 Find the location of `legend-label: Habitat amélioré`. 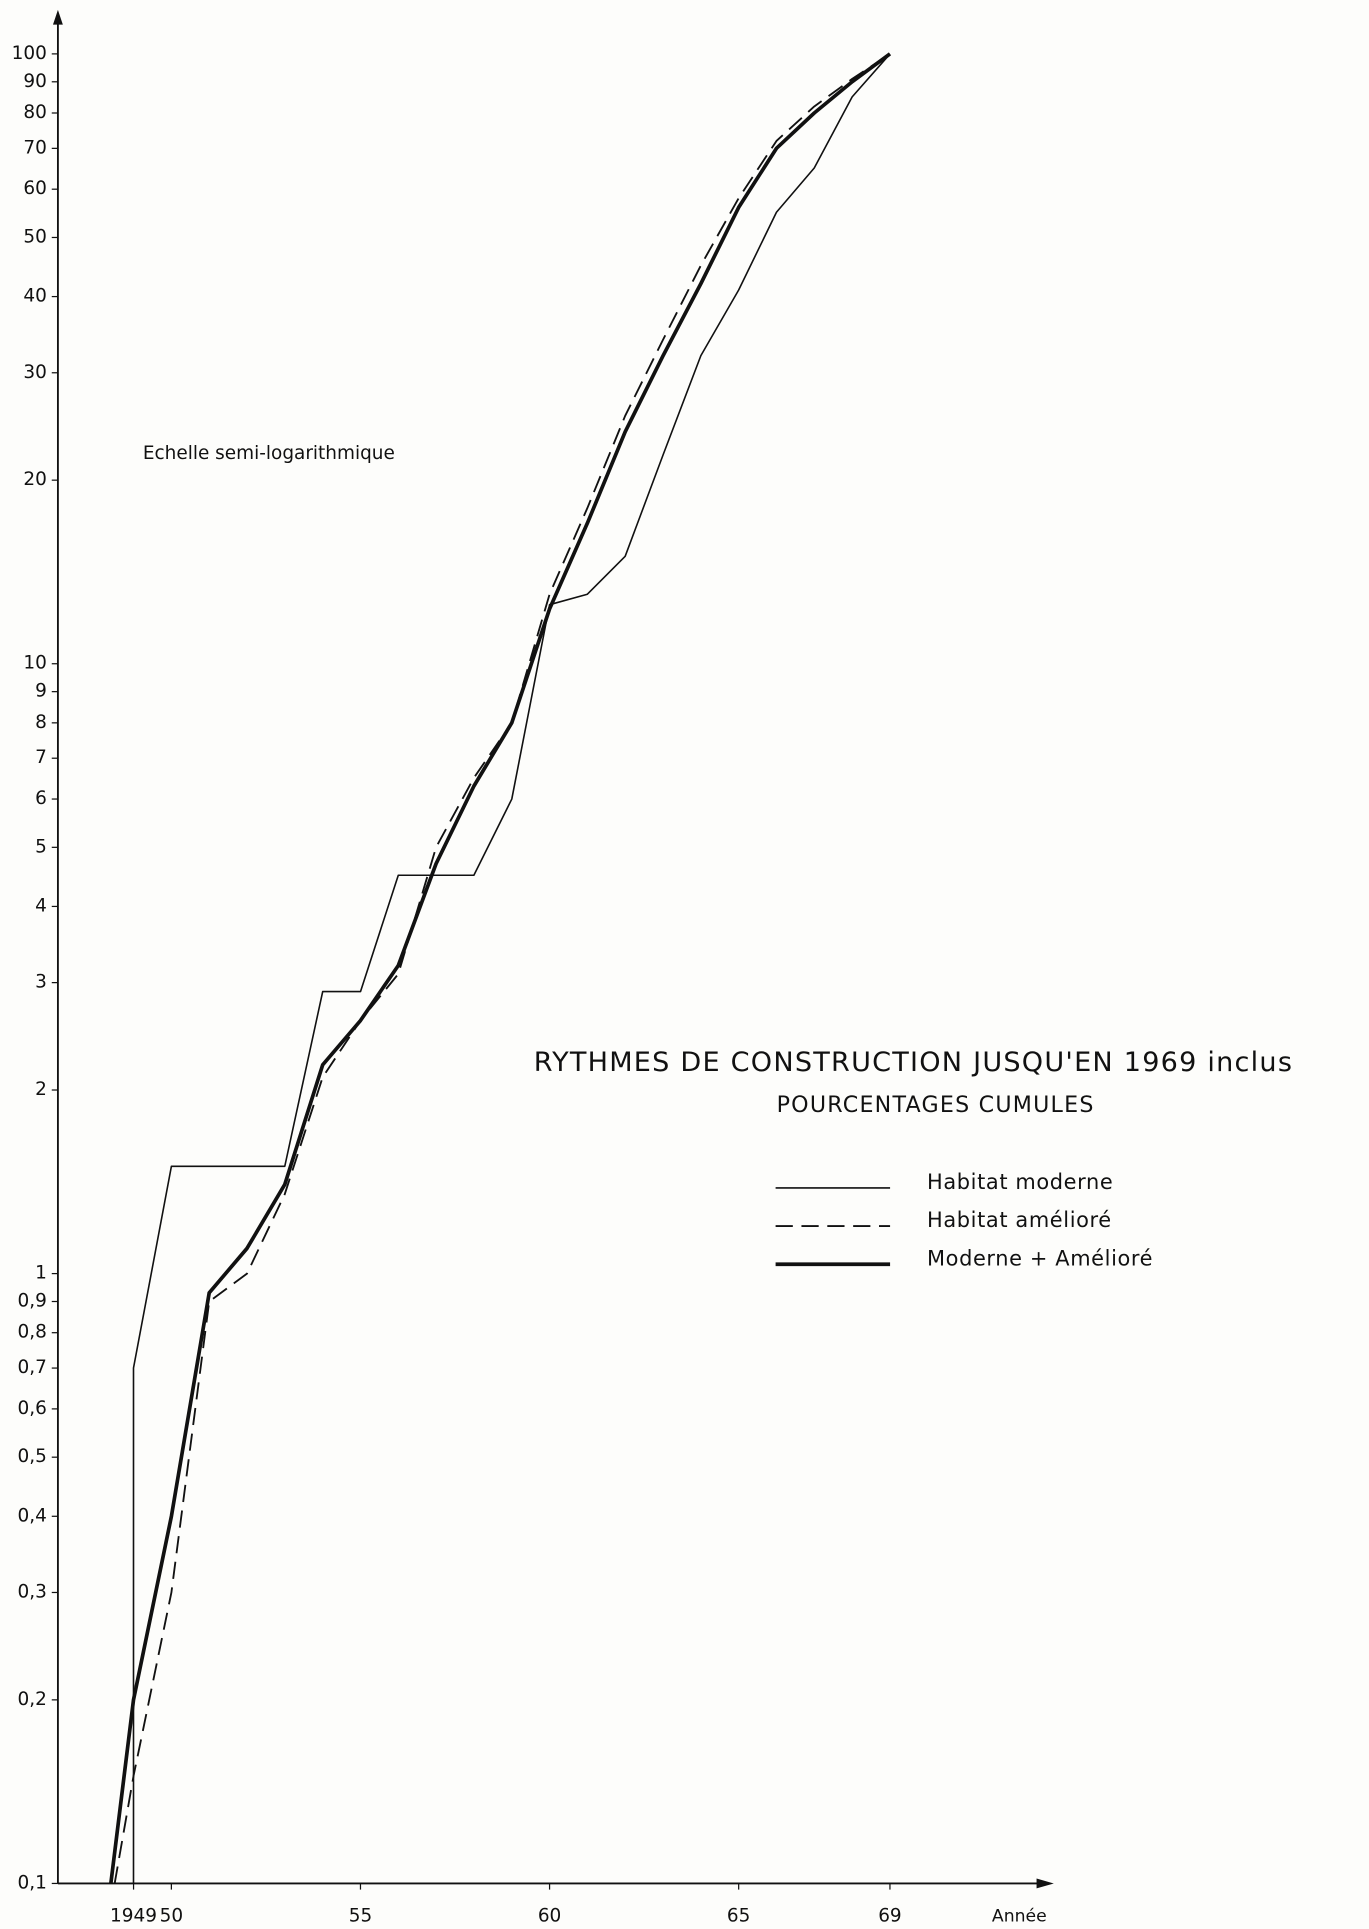

legend-label: Habitat amélioré is located at coordinates (1019, 1220).